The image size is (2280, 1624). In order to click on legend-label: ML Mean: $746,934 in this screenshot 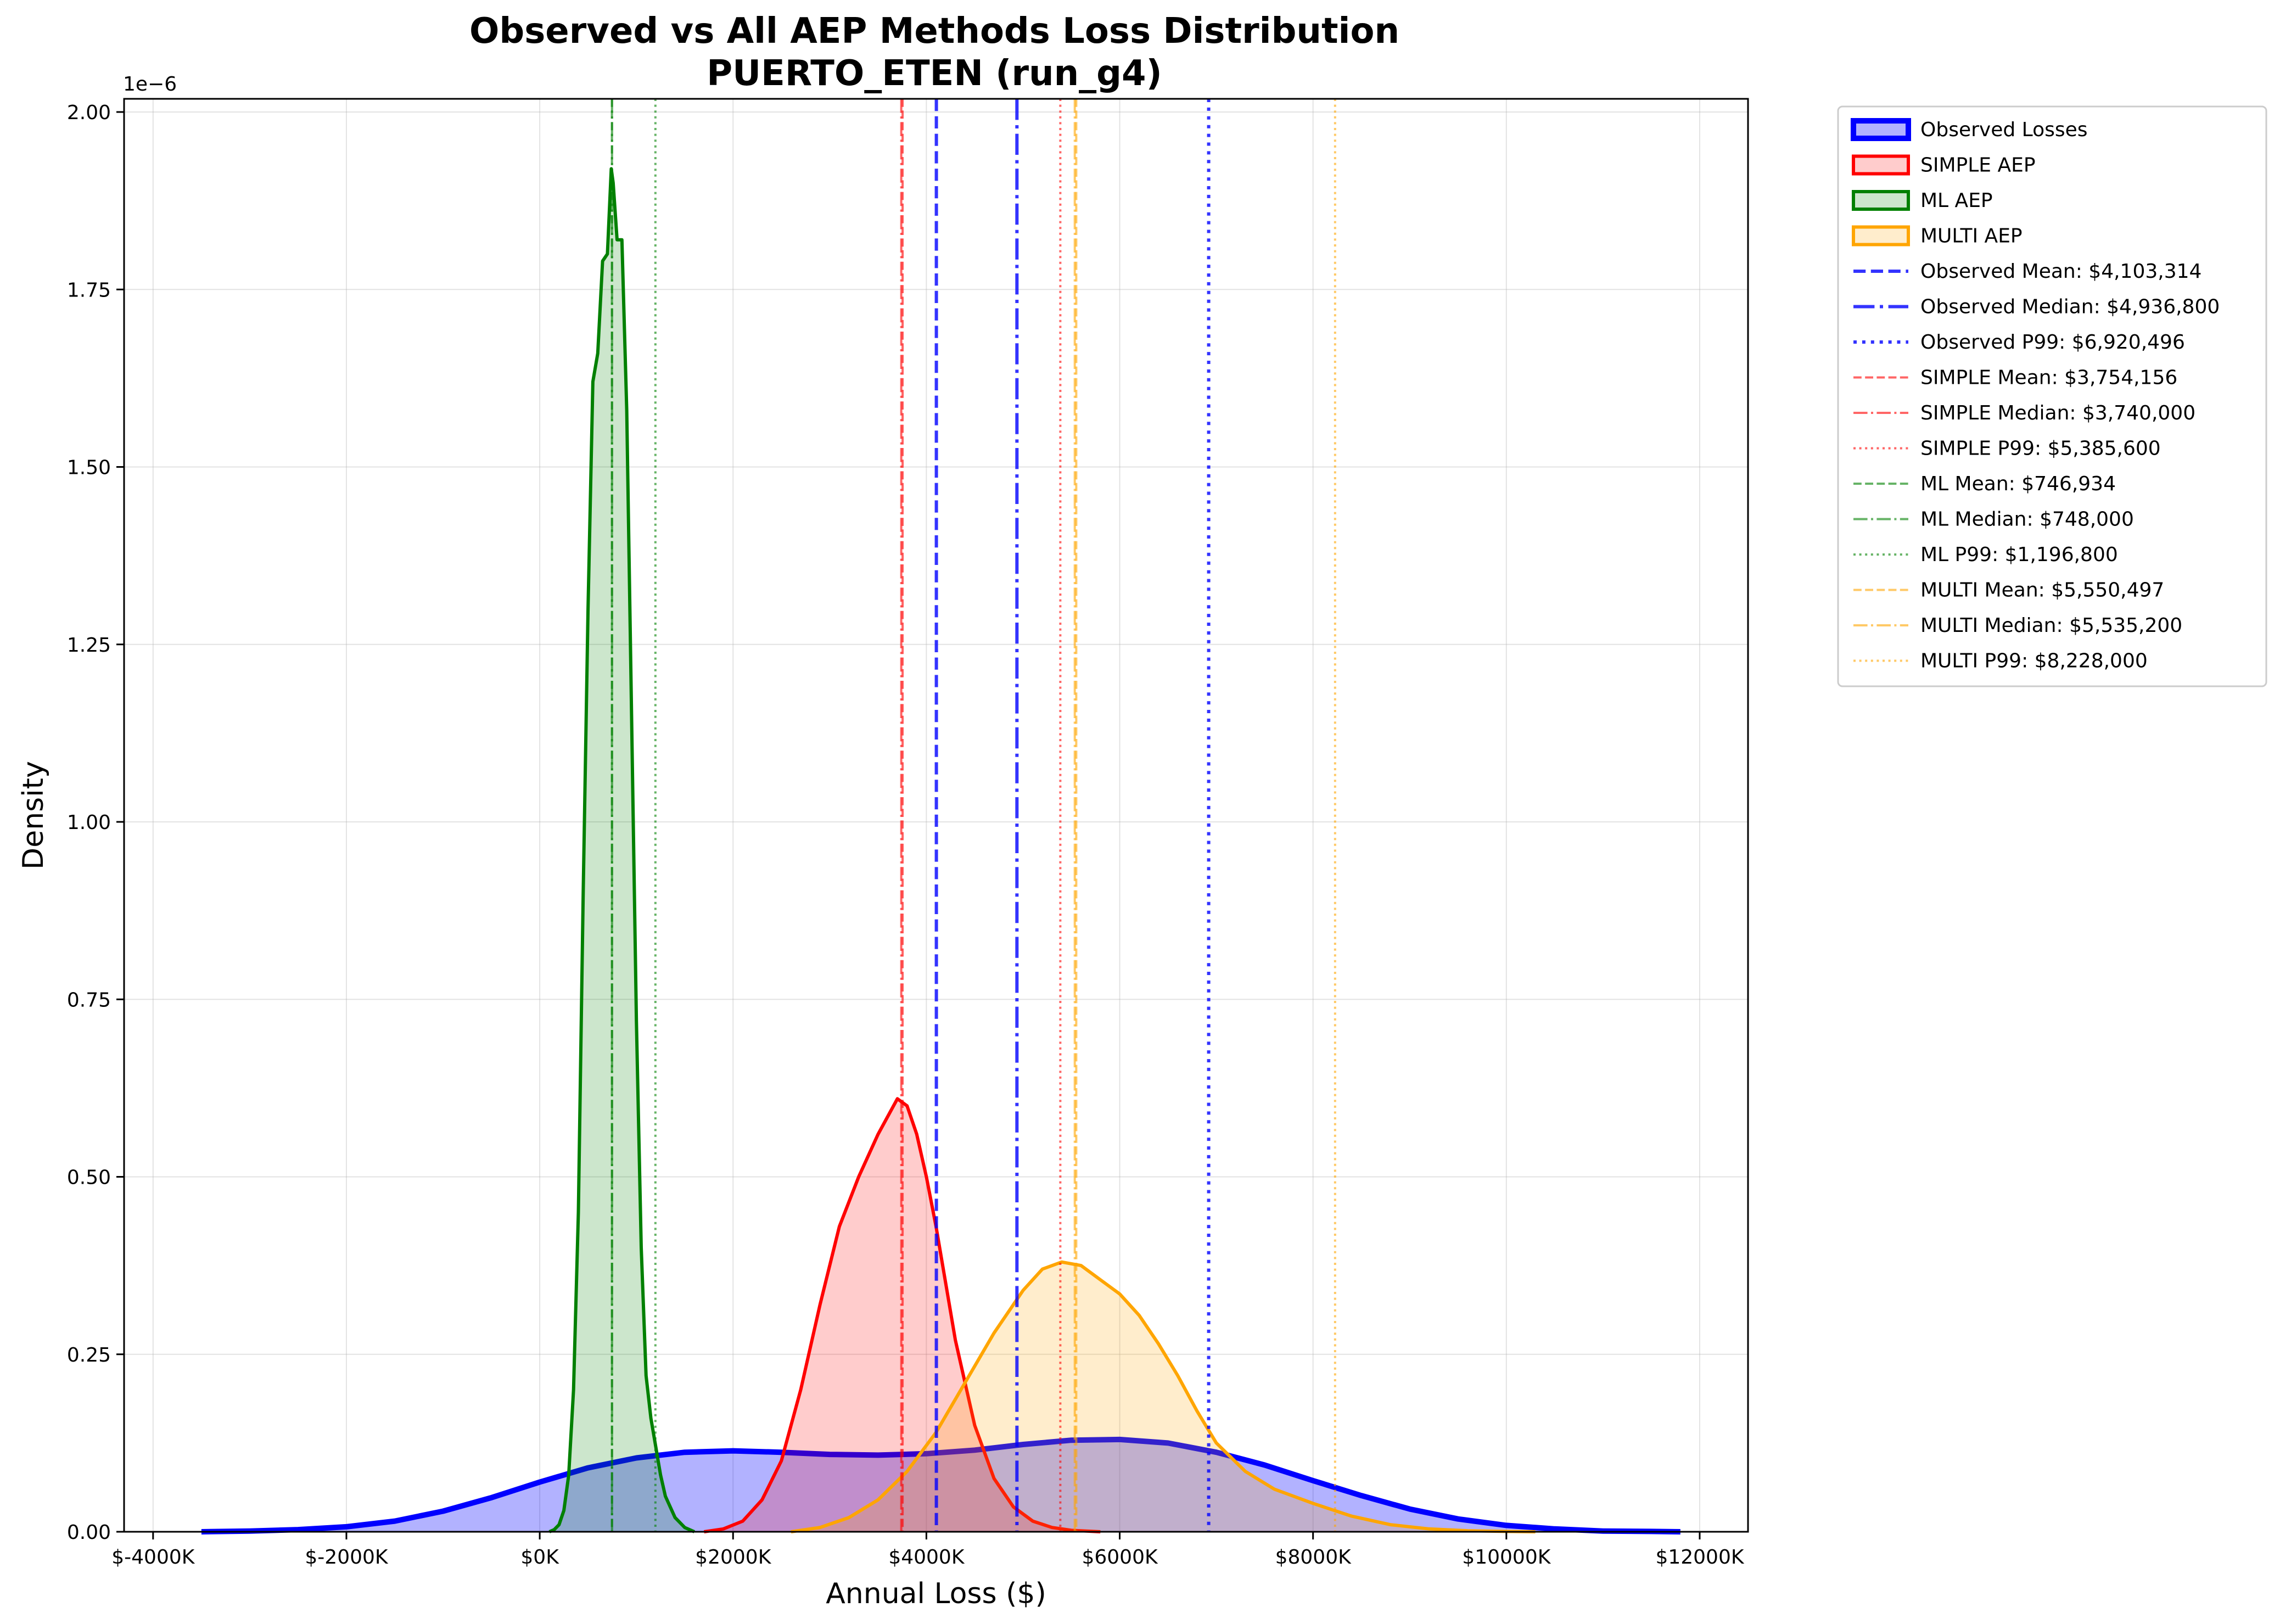, I will do `click(2018, 484)`.